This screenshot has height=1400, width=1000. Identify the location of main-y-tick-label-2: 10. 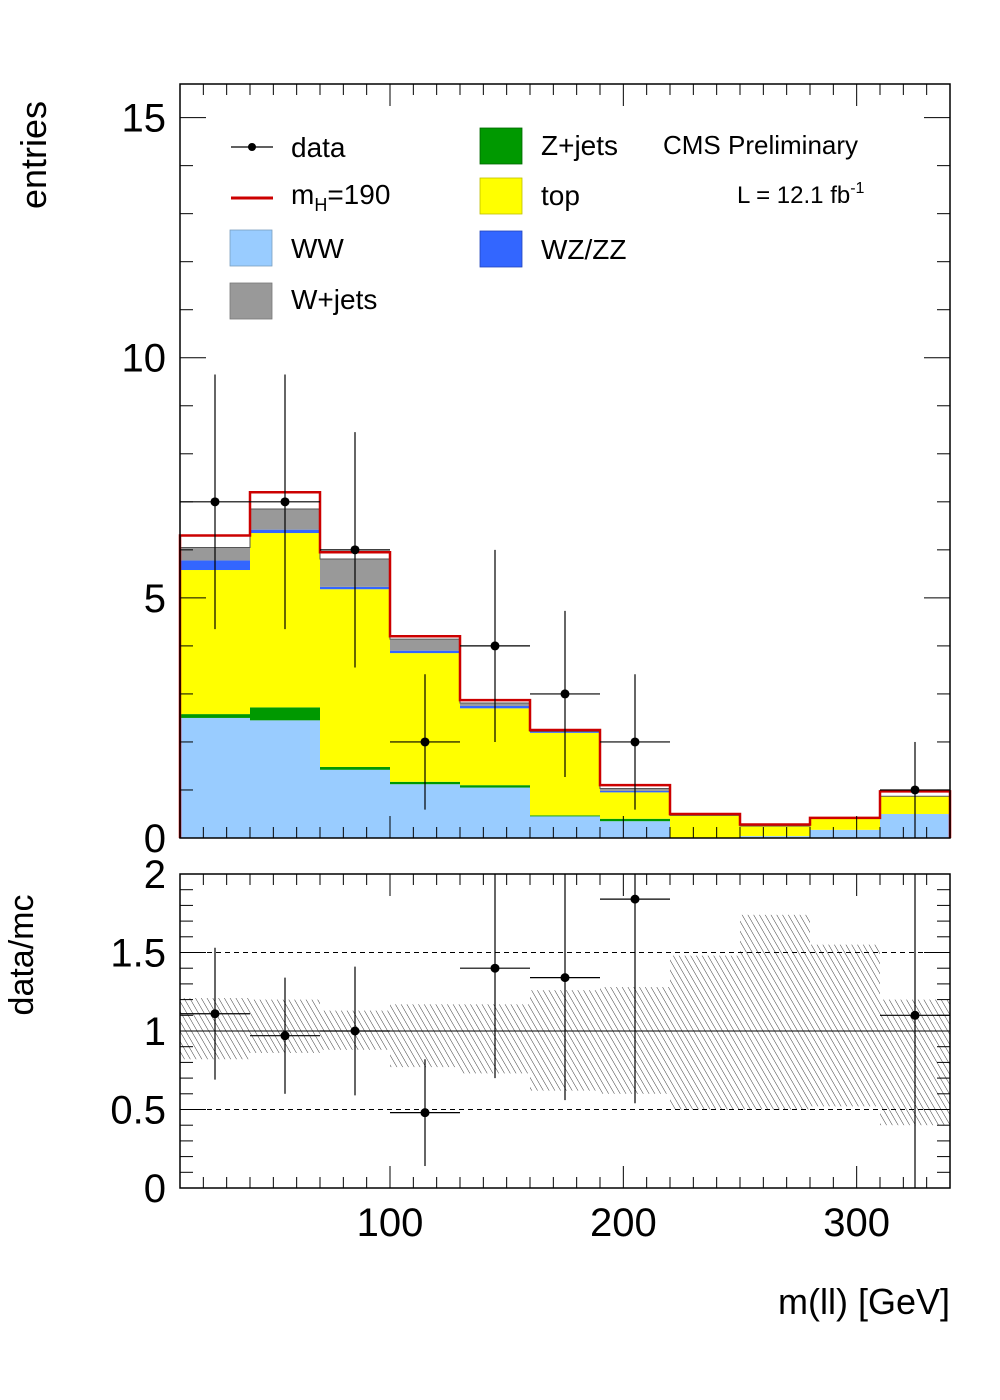
(144, 359).